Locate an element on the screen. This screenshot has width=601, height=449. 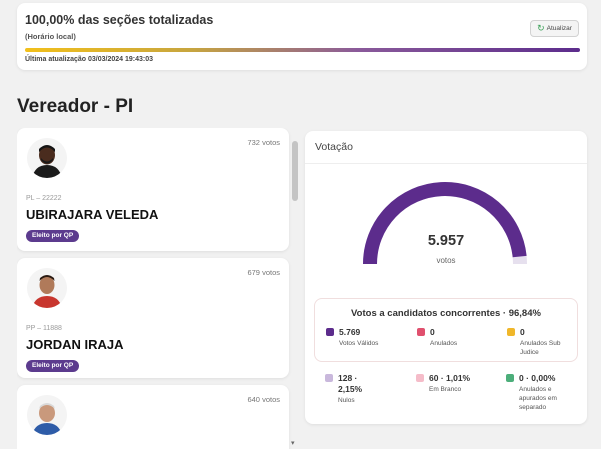
refresh-label: Atualizar is located at coordinates (559, 28).